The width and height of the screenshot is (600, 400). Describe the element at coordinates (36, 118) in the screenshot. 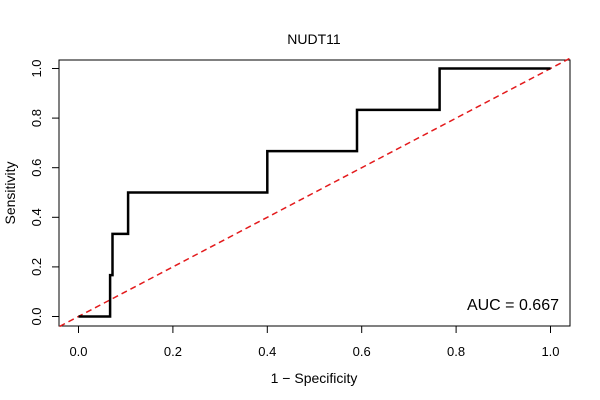

I see `y-tick-label: 0.8` at that location.